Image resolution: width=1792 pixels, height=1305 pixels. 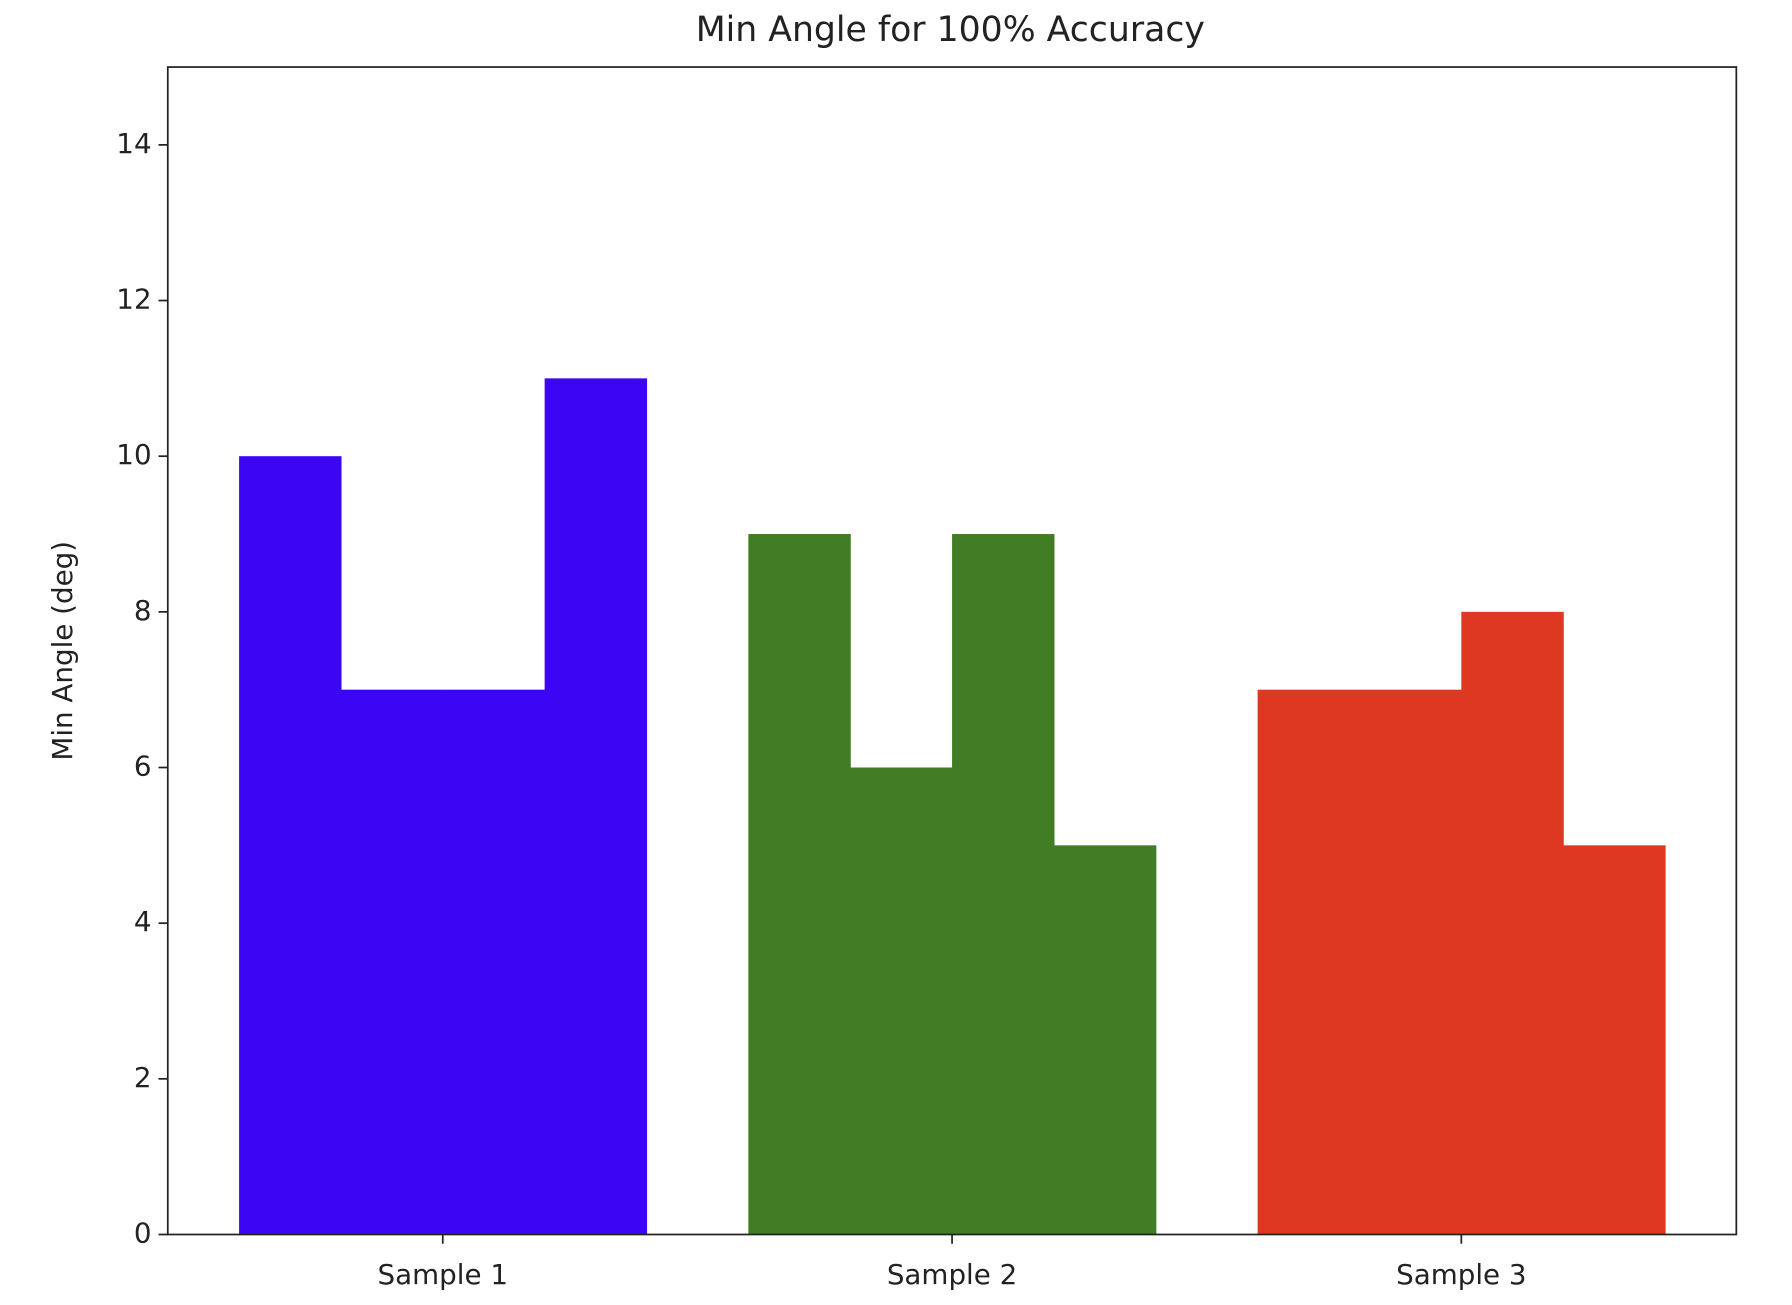 What do you see at coordinates (143, 1232) in the screenshot?
I see `y-tick-label: 0` at bounding box center [143, 1232].